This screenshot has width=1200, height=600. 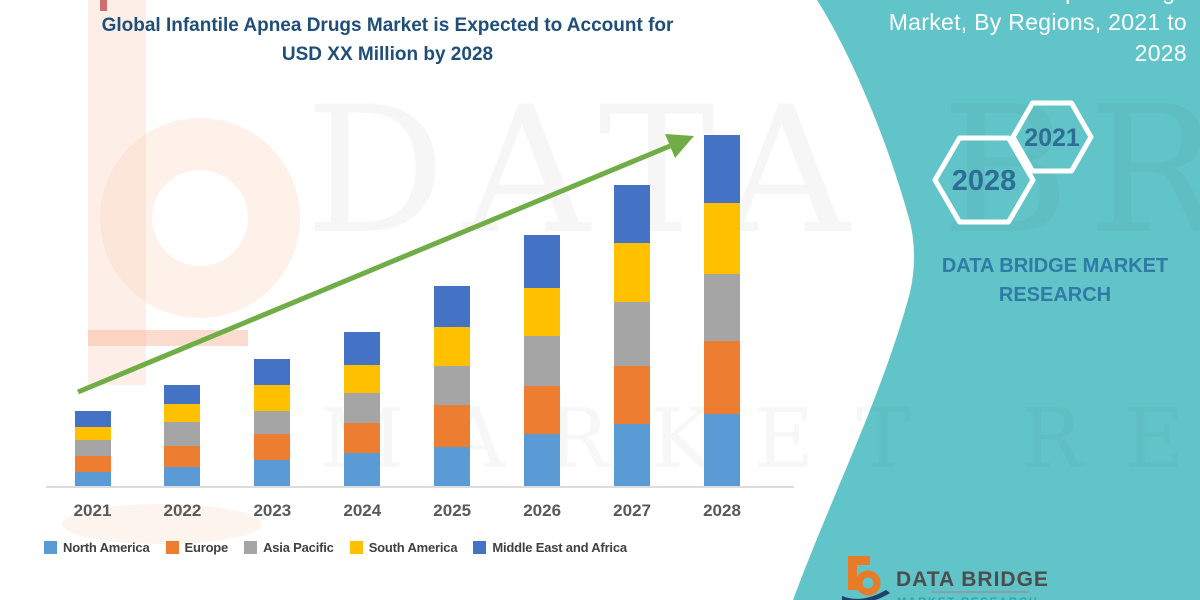 What do you see at coordinates (362, 469) in the screenshot?
I see `bar-segment-2024-north-america` at bounding box center [362, 469].